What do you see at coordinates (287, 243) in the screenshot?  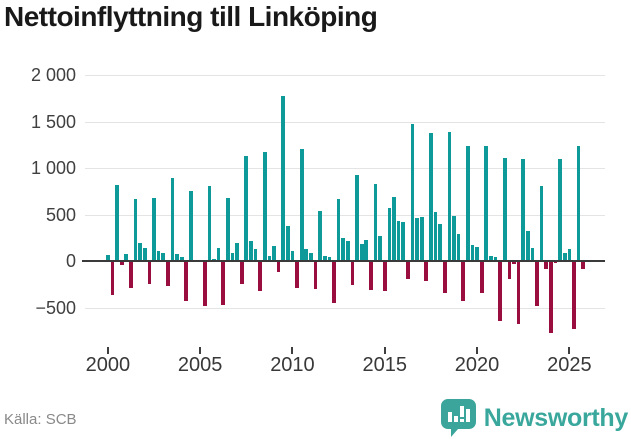 I see `bar-2009-q4` at bounding box center [287, 243].